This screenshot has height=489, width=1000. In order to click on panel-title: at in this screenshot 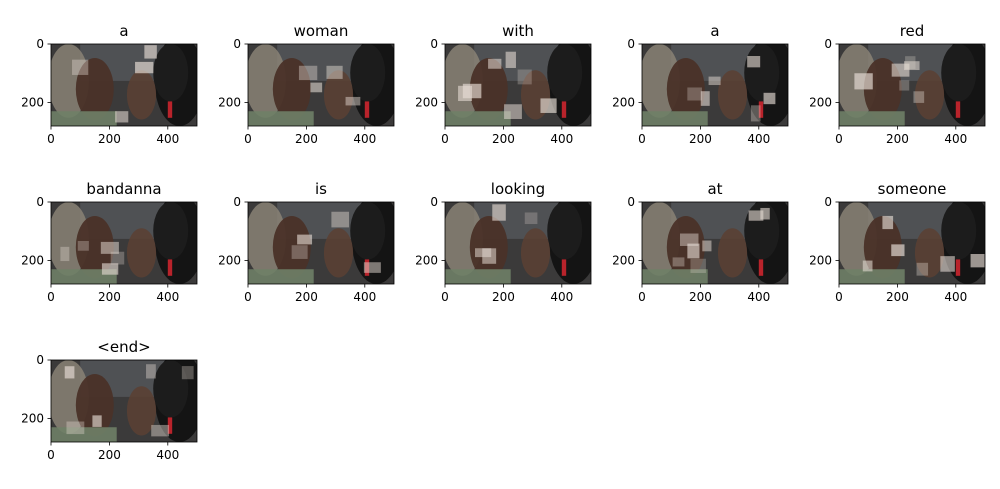, I will do `click(714, 189)`.